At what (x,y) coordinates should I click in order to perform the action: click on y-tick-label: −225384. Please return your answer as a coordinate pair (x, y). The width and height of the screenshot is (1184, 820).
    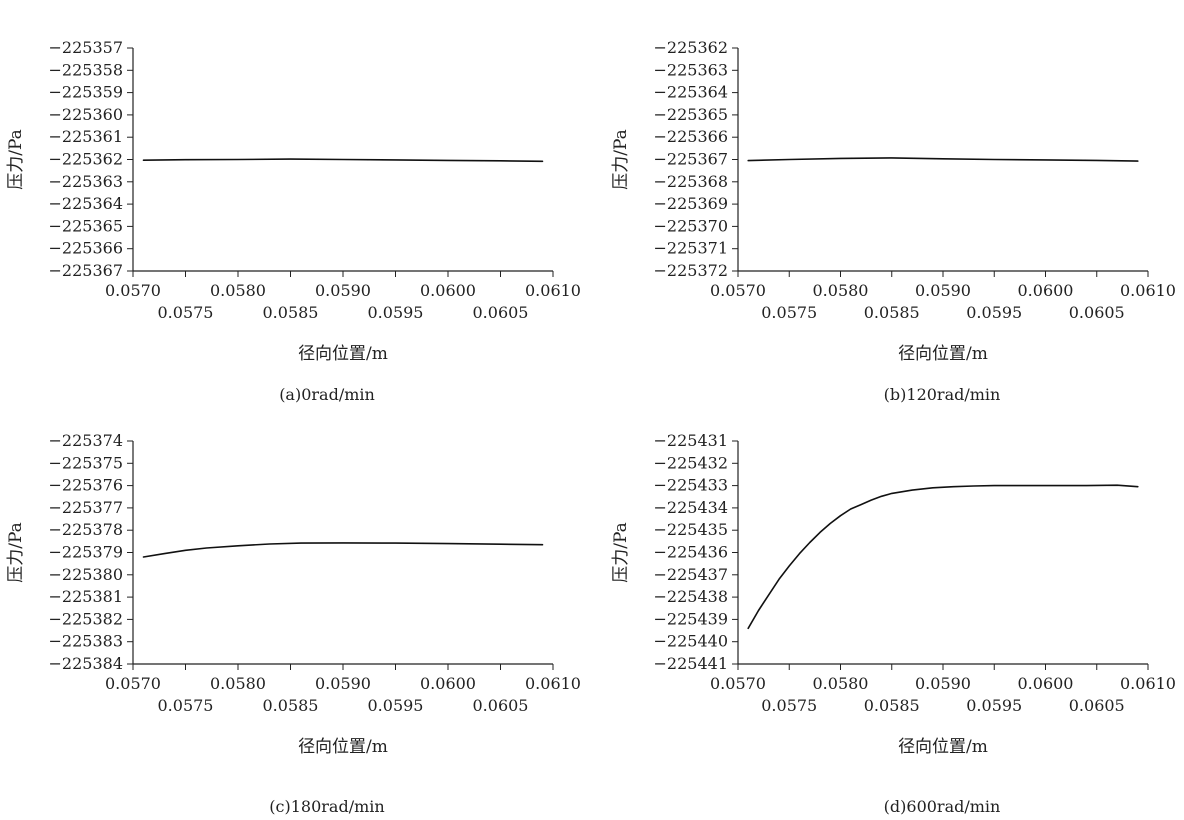
    Looking at the image, I should click on (86, 663).